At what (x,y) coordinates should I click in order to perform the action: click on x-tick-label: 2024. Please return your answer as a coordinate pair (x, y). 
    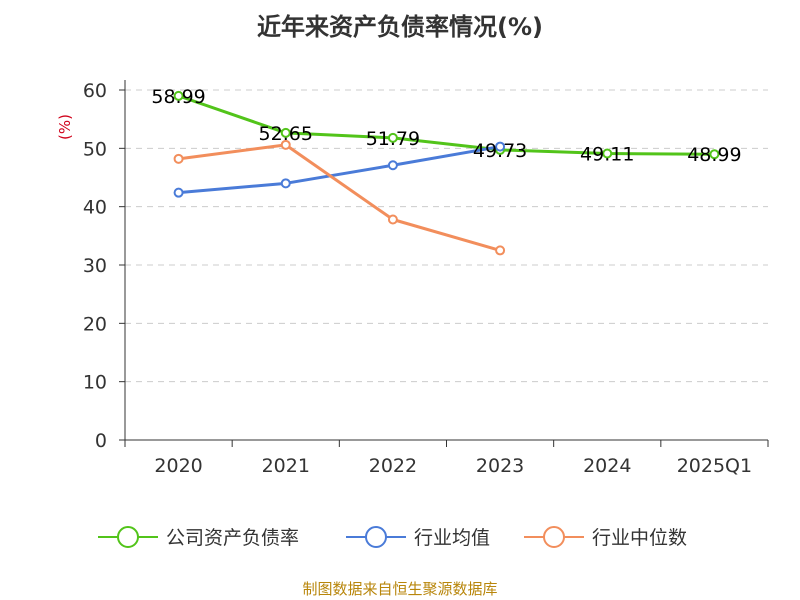
    Looking at the image, I should click on (607, 466).